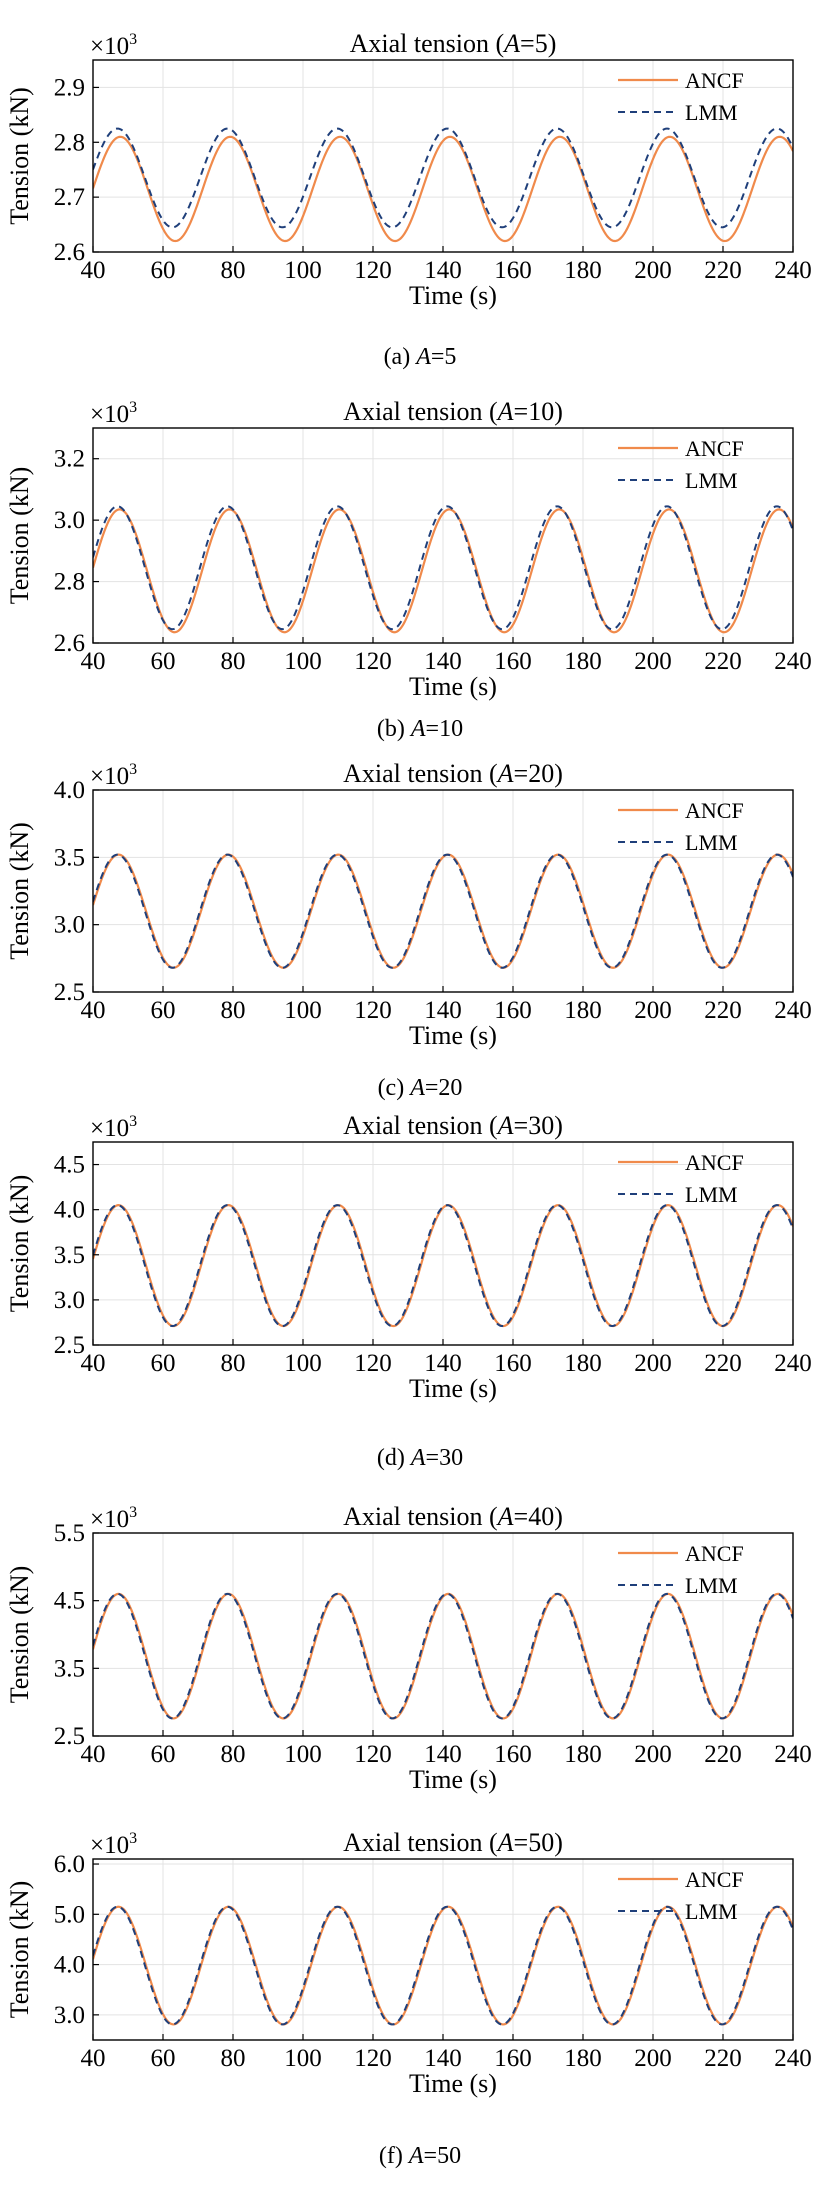 The width and height of the screenshot is (820, 2187). What do you see at coordinates (538, 1842) in the screenshot?
I see `chart-title-suffix: =50)` at bounding box center [538, 1842].